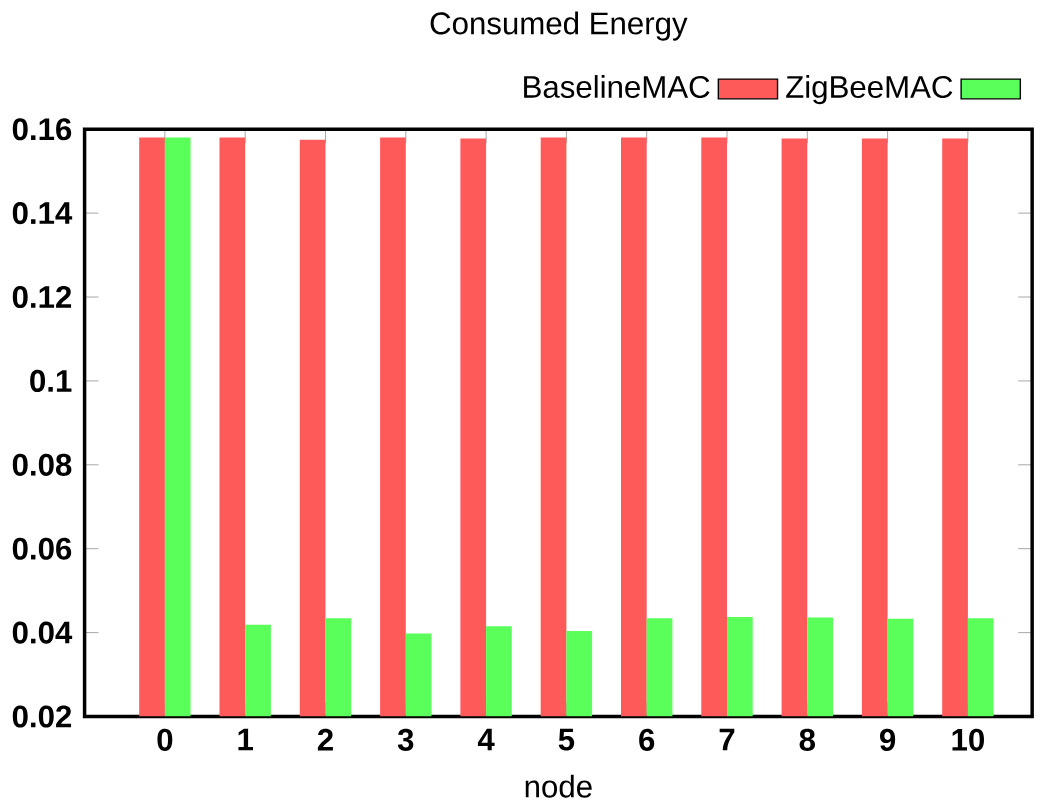 Image resolution: width=1042 pixels, height=809 pixels. Describe the element at coordinates (51, 380) in the screenshot. I see `y-tick-label: 0.1` at that location.